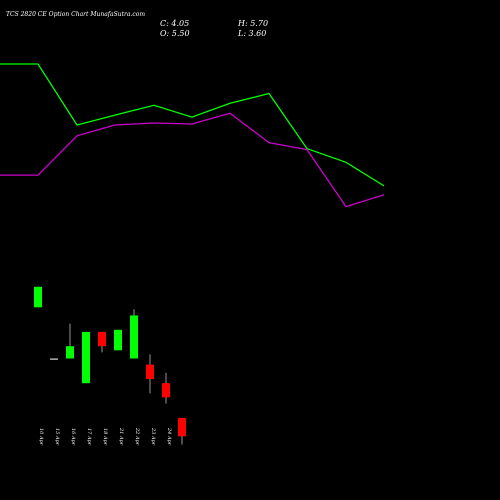 The height and width of the screenshot is (500, 500). I want to click on low-value: L: 3.60, so click(251, 33).